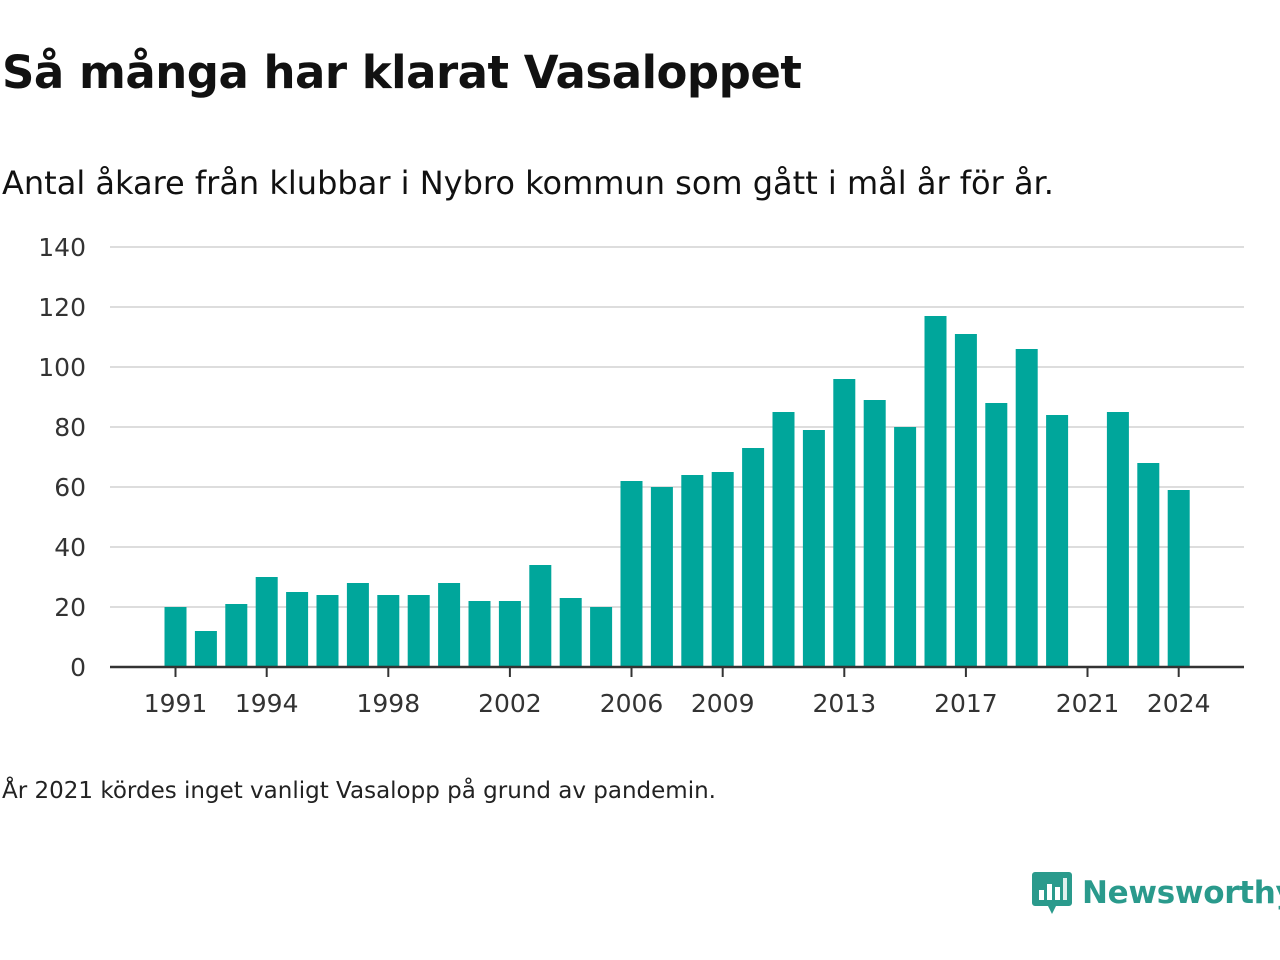 The image size is (1280, 960). Describe the element at coordinates (236, 635) in the screenshot. I see `bar-1993` at that location.